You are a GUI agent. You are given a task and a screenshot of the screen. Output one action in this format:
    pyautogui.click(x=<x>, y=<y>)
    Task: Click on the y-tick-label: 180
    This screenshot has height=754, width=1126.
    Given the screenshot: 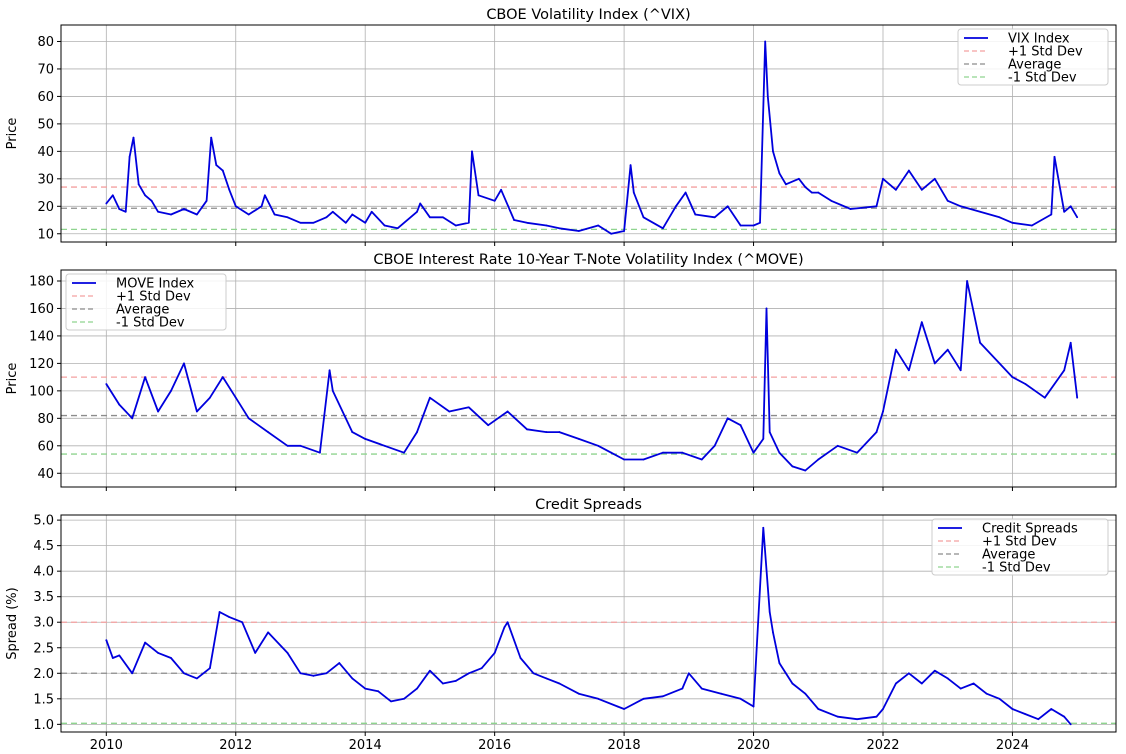 What is the action you would take?
    pyautogui.click(x=41, y=281)
    